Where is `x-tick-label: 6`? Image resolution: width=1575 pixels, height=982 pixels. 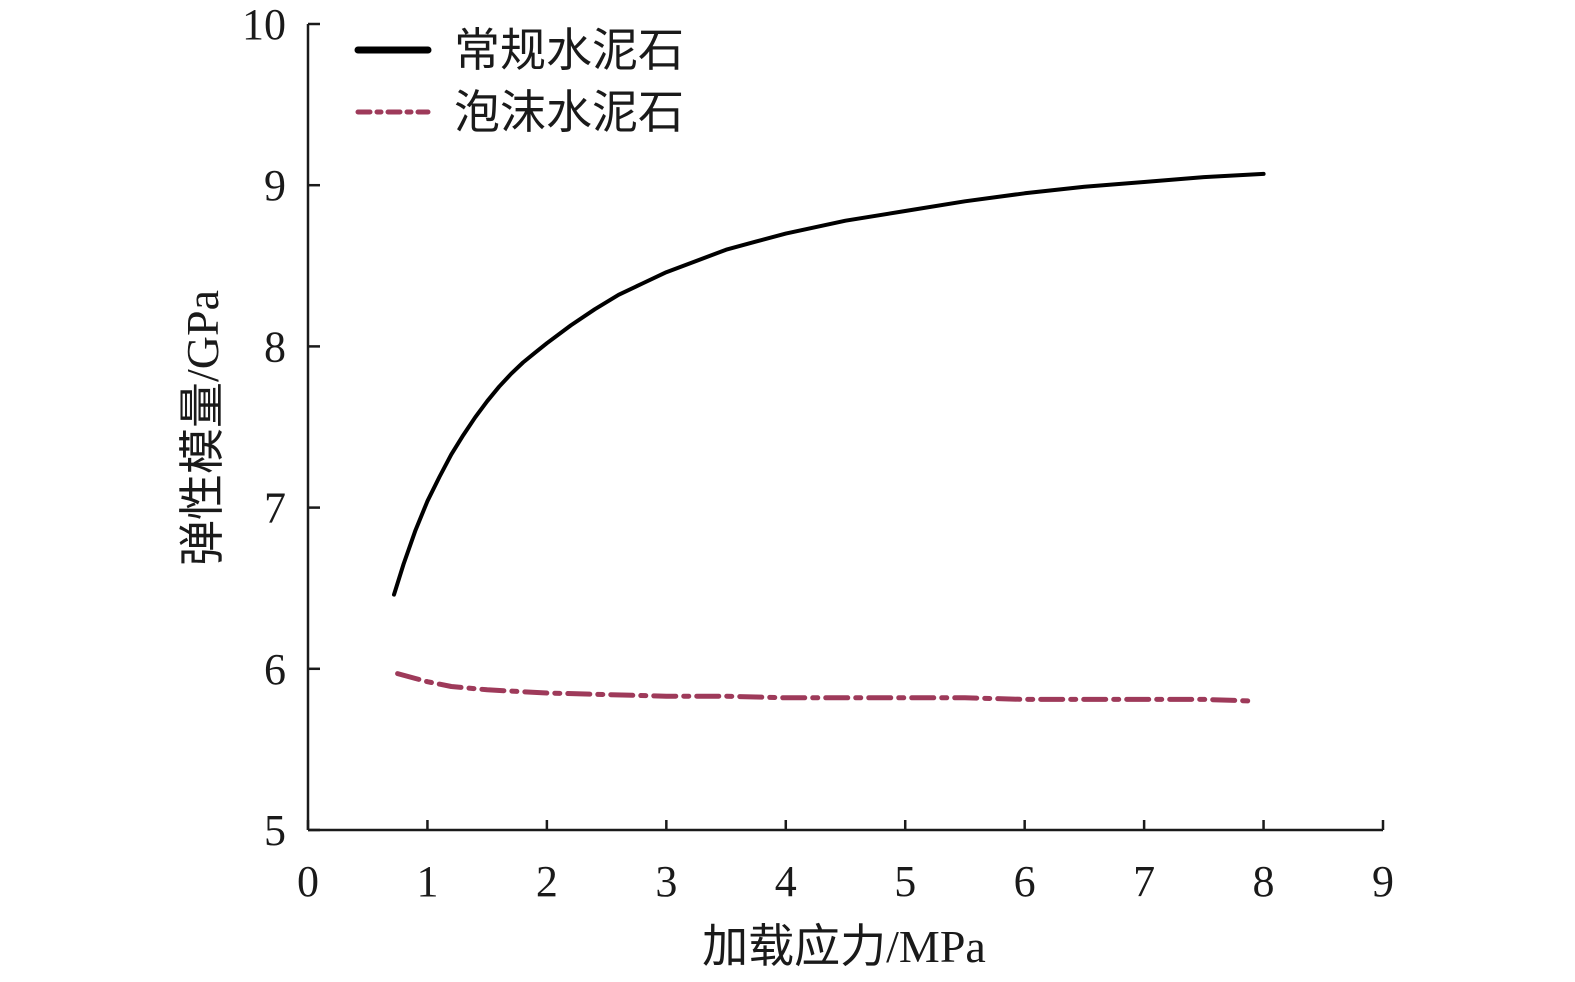 x-tick-label: 6 is located at coordinates (1025, 881).